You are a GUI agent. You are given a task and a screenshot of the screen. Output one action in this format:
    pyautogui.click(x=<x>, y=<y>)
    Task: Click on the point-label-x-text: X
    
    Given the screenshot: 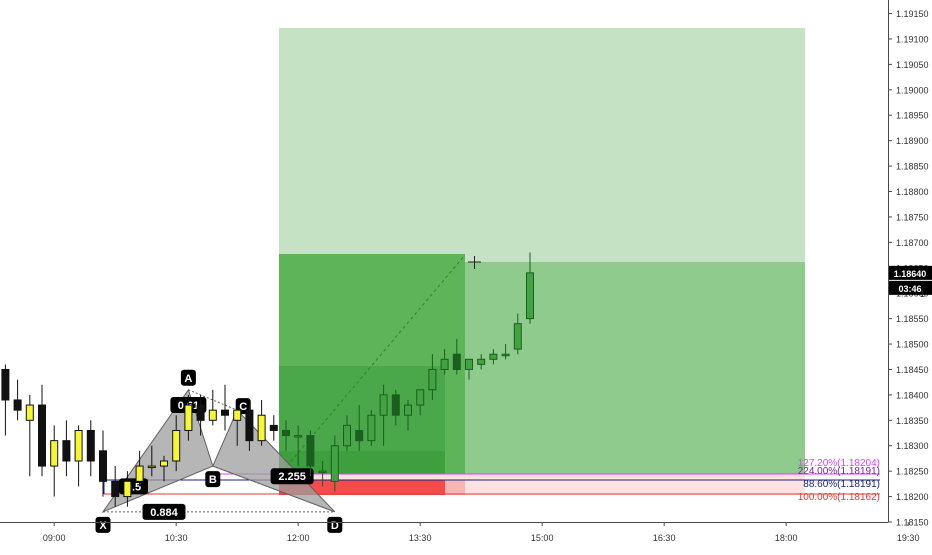 What is the action you would take?
    pyautogui.click(x=103, y=526)
    